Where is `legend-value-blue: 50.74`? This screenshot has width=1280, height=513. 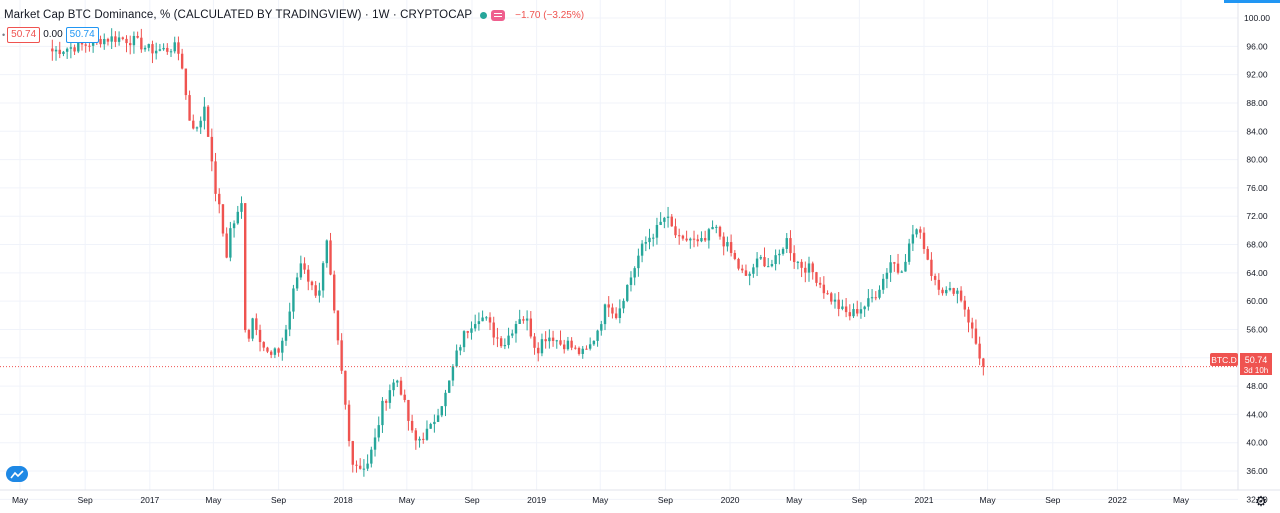
legend-value-blue: 50.74 is located at coordinates (82, 34).